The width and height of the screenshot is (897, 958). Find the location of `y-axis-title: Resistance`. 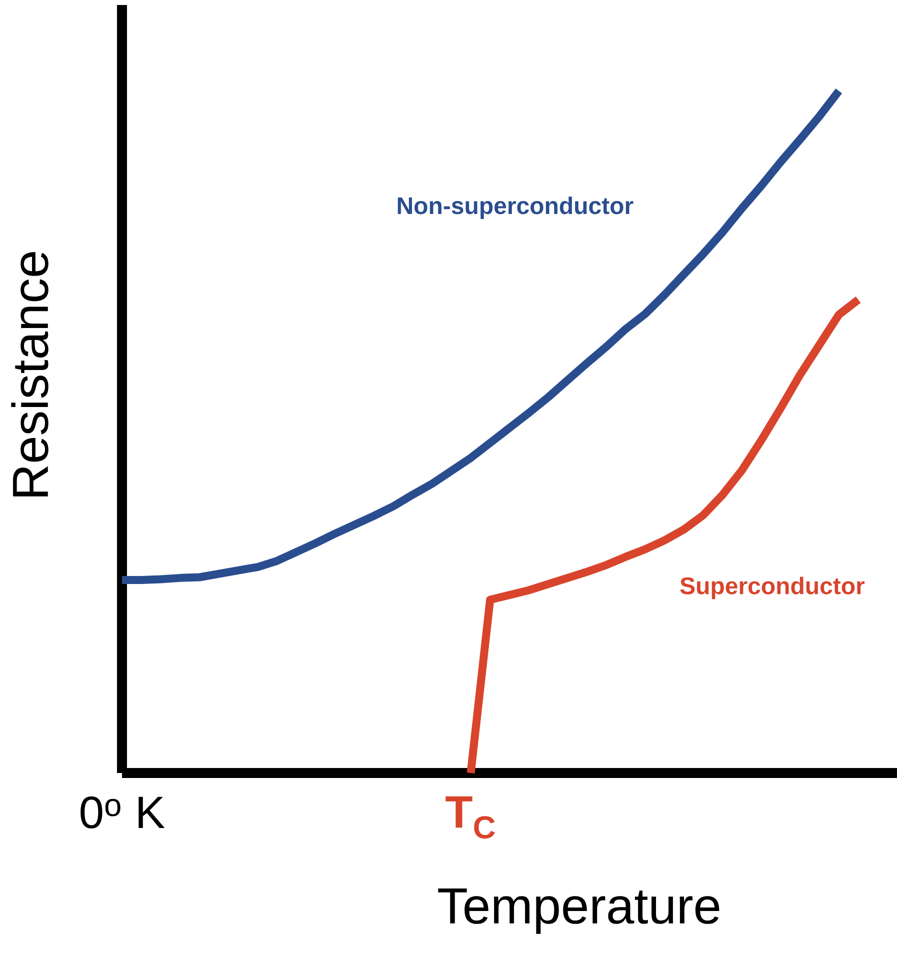

y-axis-title: Resistance is located at coordinates (29, 374).